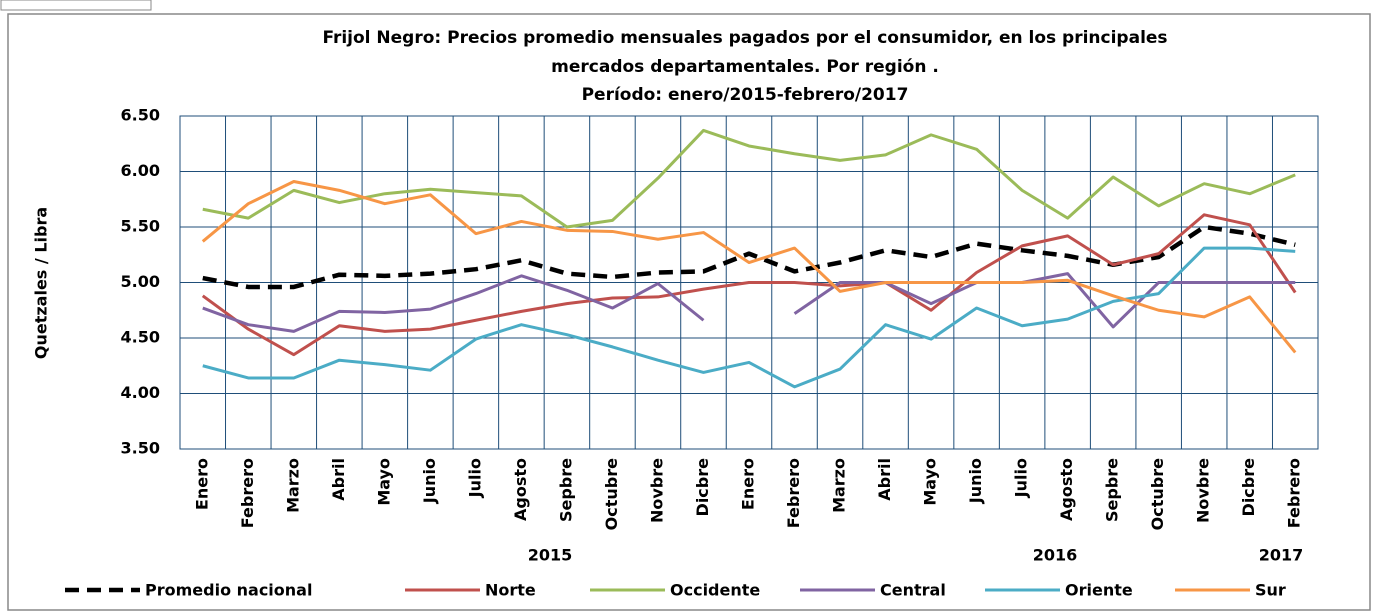  What do you see at coordinates (1055, 555) in the screenshot?
I see `x-group-label: 2016` at bounding box center [1055, 555].